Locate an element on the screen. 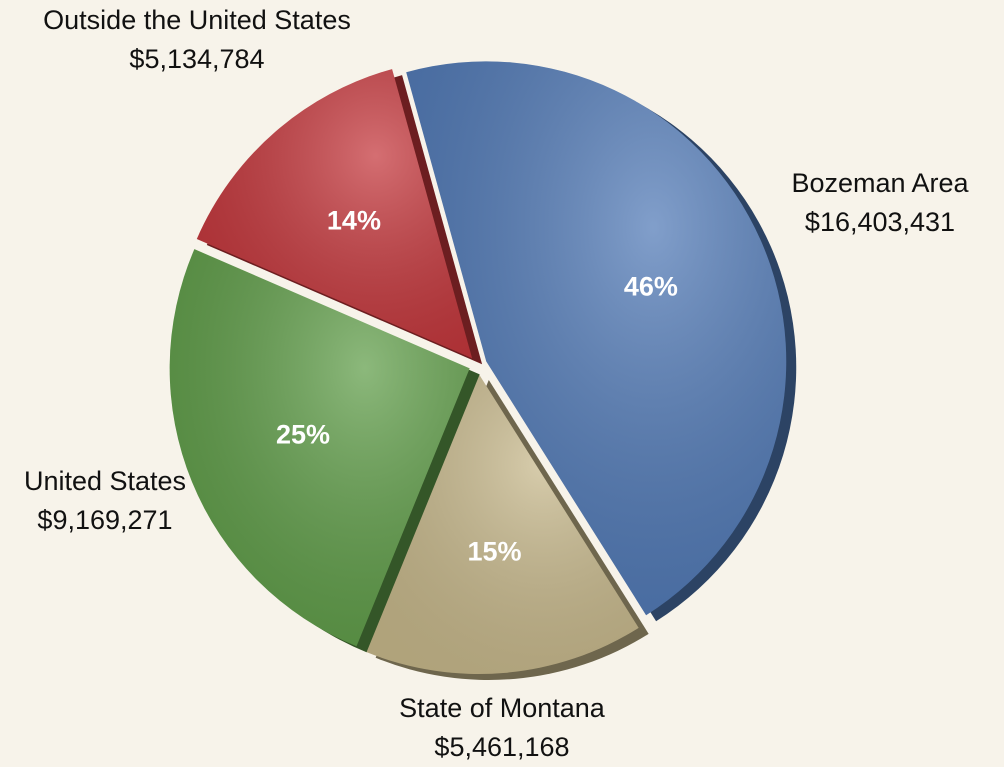  category-label: United States is located at coordinates (105, 481).